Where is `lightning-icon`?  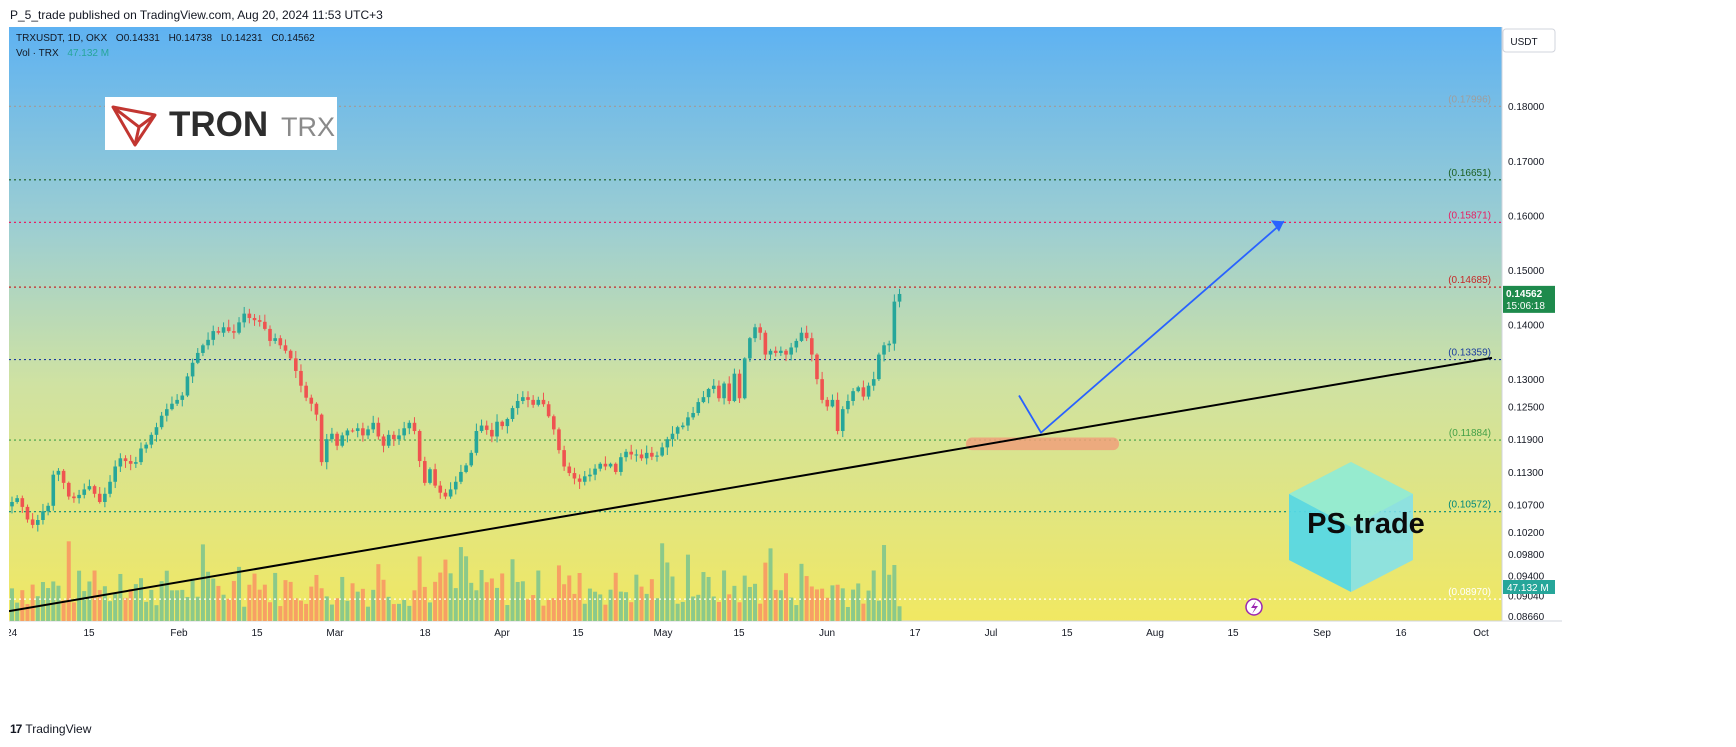 lightning-icon is located at coordinates (1254, 607).